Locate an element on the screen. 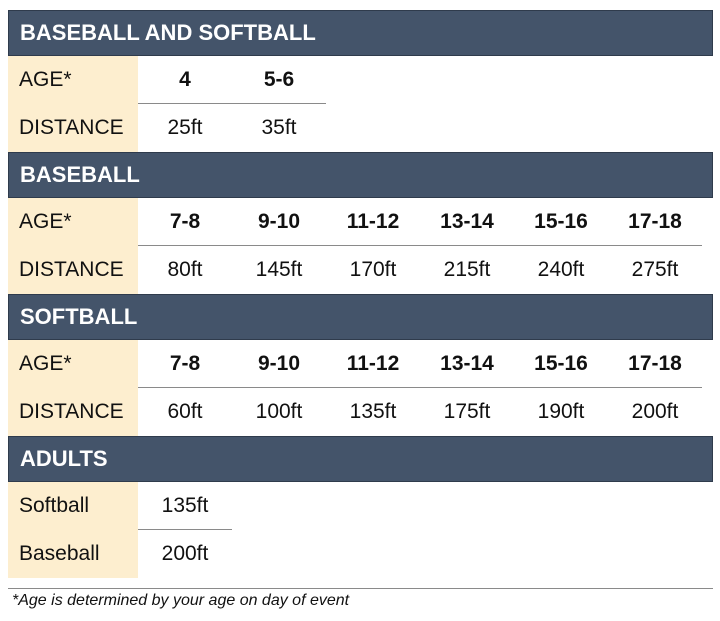 The height and width of the screenshot is (621, 720). age-cell: 4 is located at coordinates (185, 80).